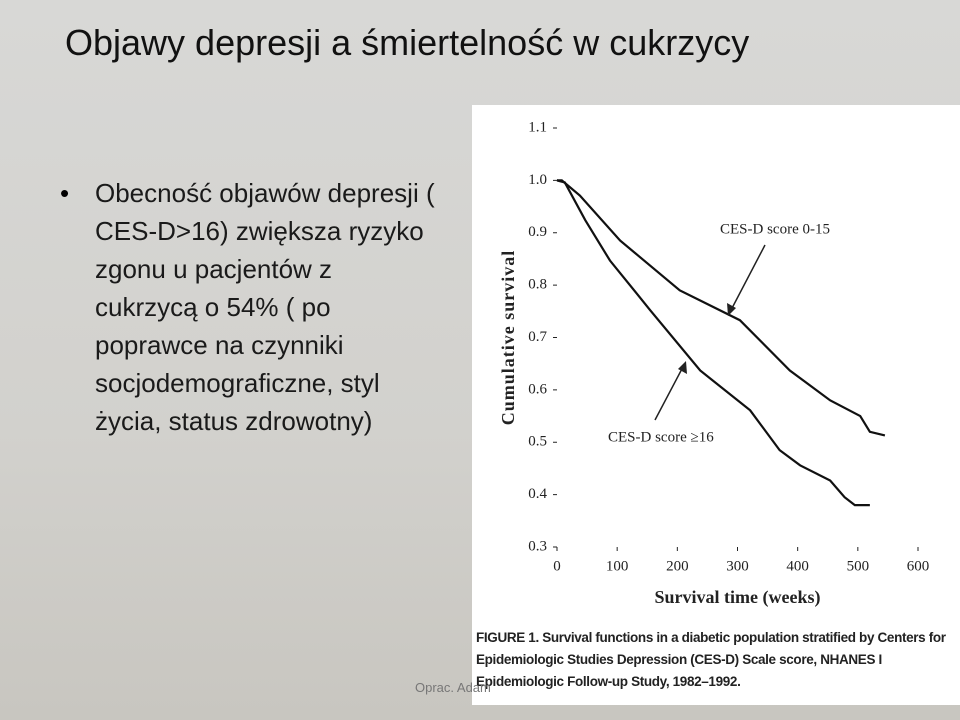  I want to click on x-axis-label: Survival time (weeks), so click(738, 597).